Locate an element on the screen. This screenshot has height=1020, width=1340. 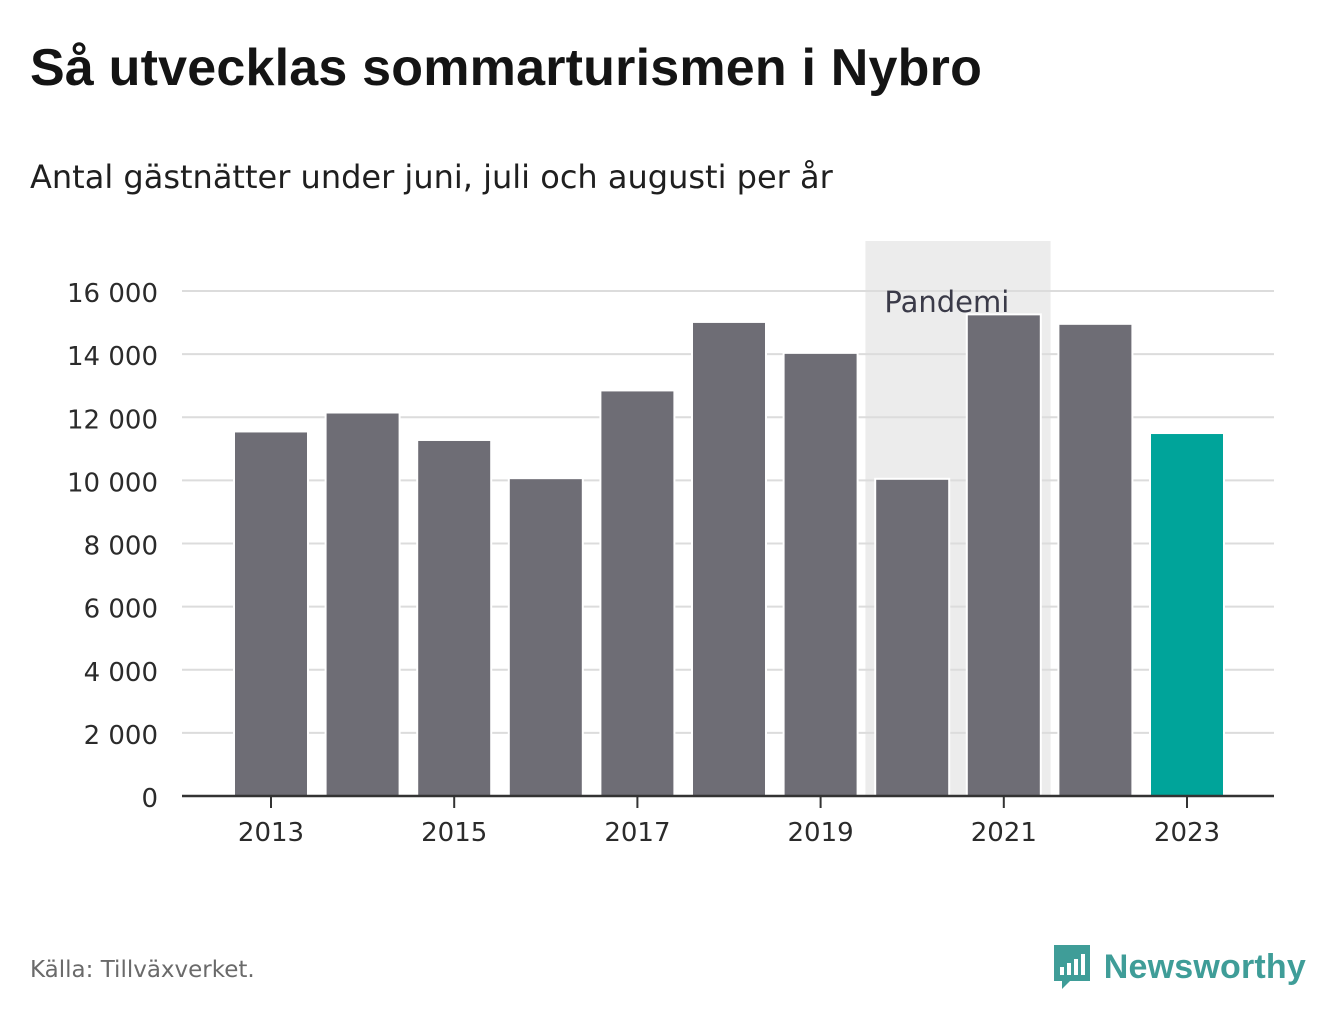
y-tick-label: 2 000 is located at coordinates (121, 736).